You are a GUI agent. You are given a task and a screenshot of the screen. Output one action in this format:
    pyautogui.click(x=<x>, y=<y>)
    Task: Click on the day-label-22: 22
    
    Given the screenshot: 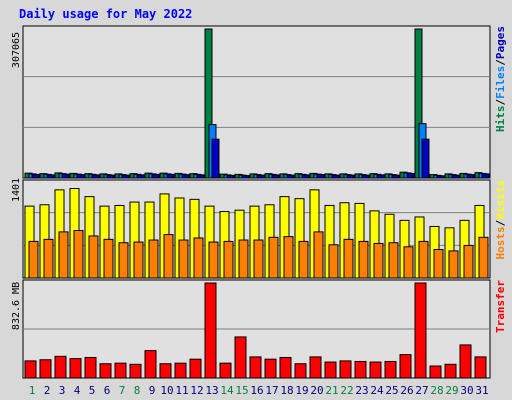 What is the action you would take?
    pyautogui.click(x=346, y=390)
    